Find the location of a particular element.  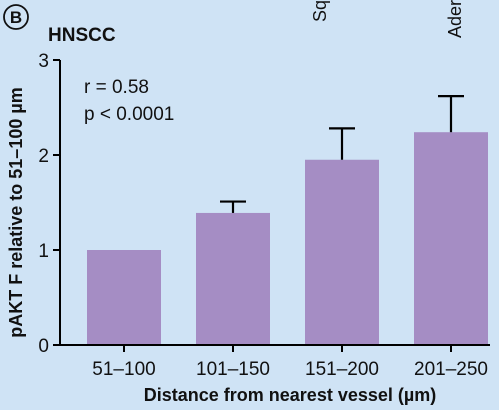

x-ticks: 51–100 101–150 151–200 201–250 is located at coordinates (290, 362).